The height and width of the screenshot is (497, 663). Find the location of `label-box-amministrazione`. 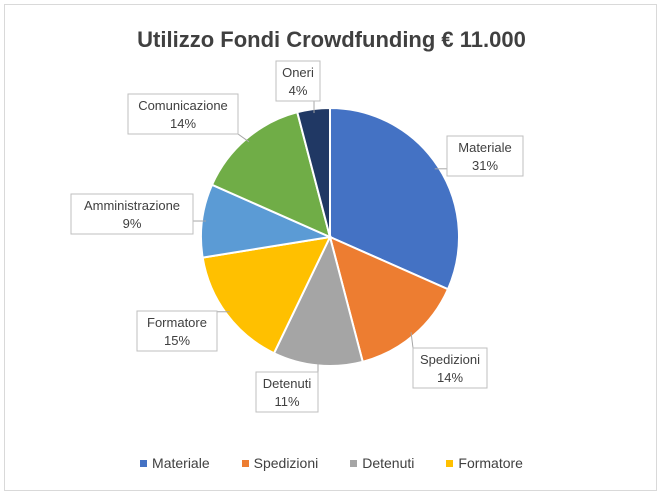

label-box-amministrazione is located at coordinates (132, 214).